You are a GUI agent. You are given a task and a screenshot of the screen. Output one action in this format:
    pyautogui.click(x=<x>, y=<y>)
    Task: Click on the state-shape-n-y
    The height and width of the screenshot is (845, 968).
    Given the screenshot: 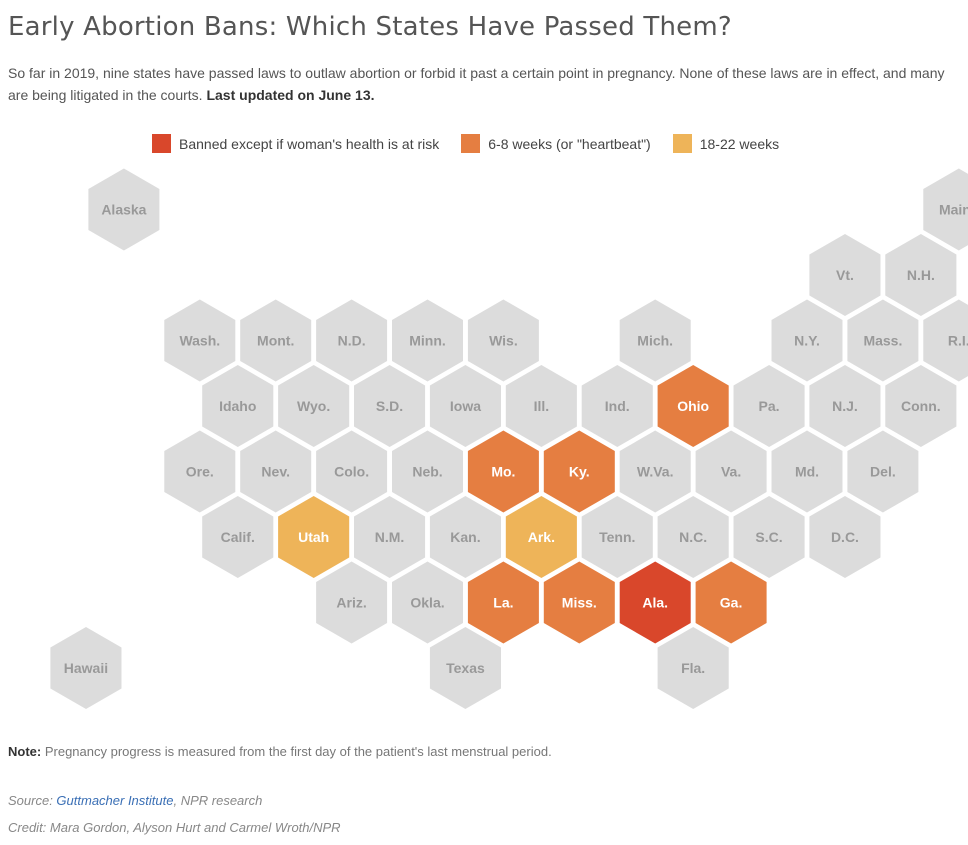 What is the action you would take?
    pyautogui.click(x=807, y=340)
    